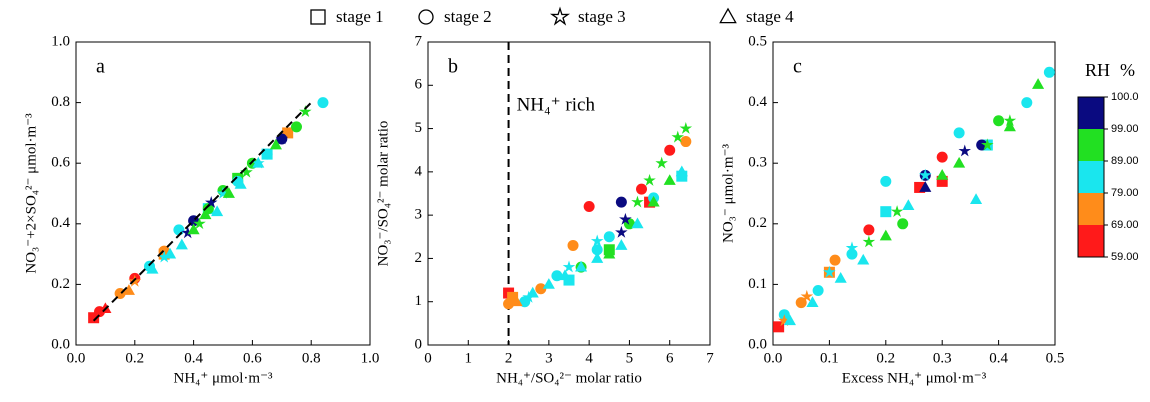 This screenshot has height=402, width=1150. What do you see at coordinates (757, 284) in the screenshot?
I see `y-tick-label: 0.1` at bounding box center [757, 284].